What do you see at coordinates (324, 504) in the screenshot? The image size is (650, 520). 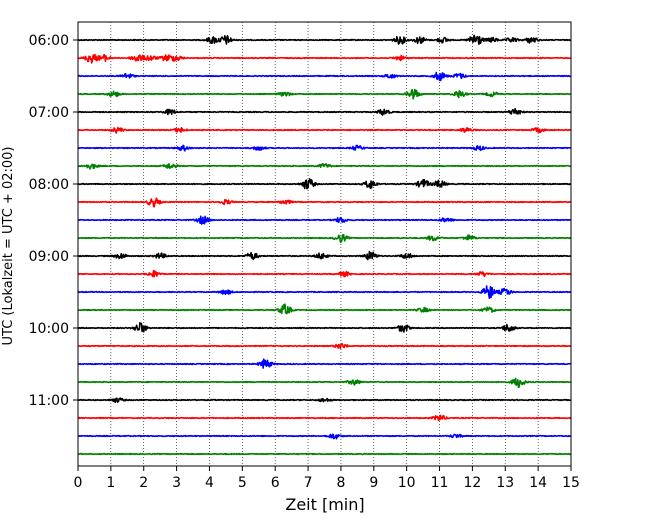 I see `x-axis-label: Zeit [min]` at bounding box center [324, 504].